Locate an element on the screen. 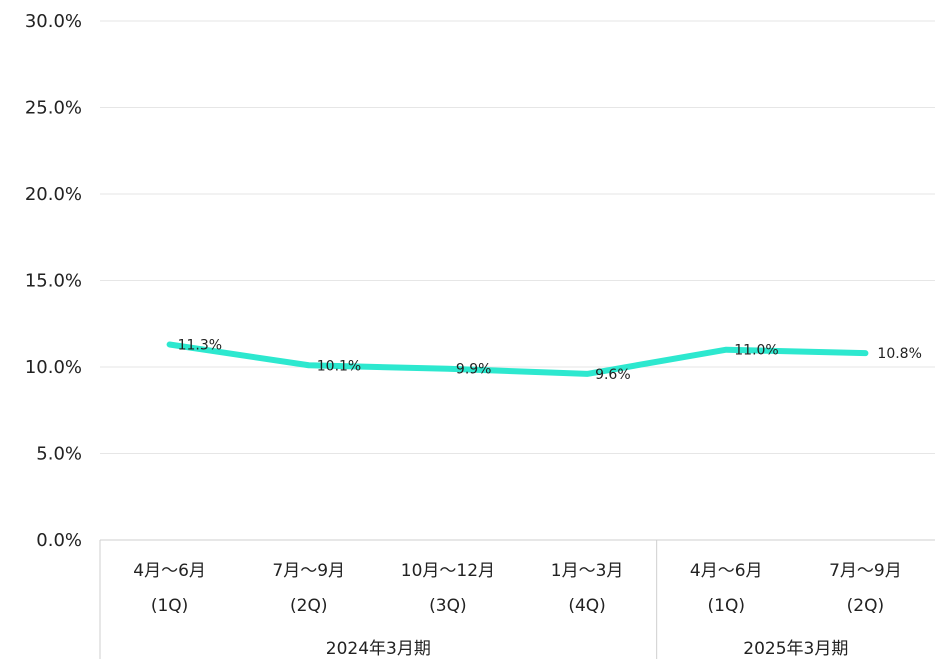  data-label: 11.3% is located at coordinates (200, 346).